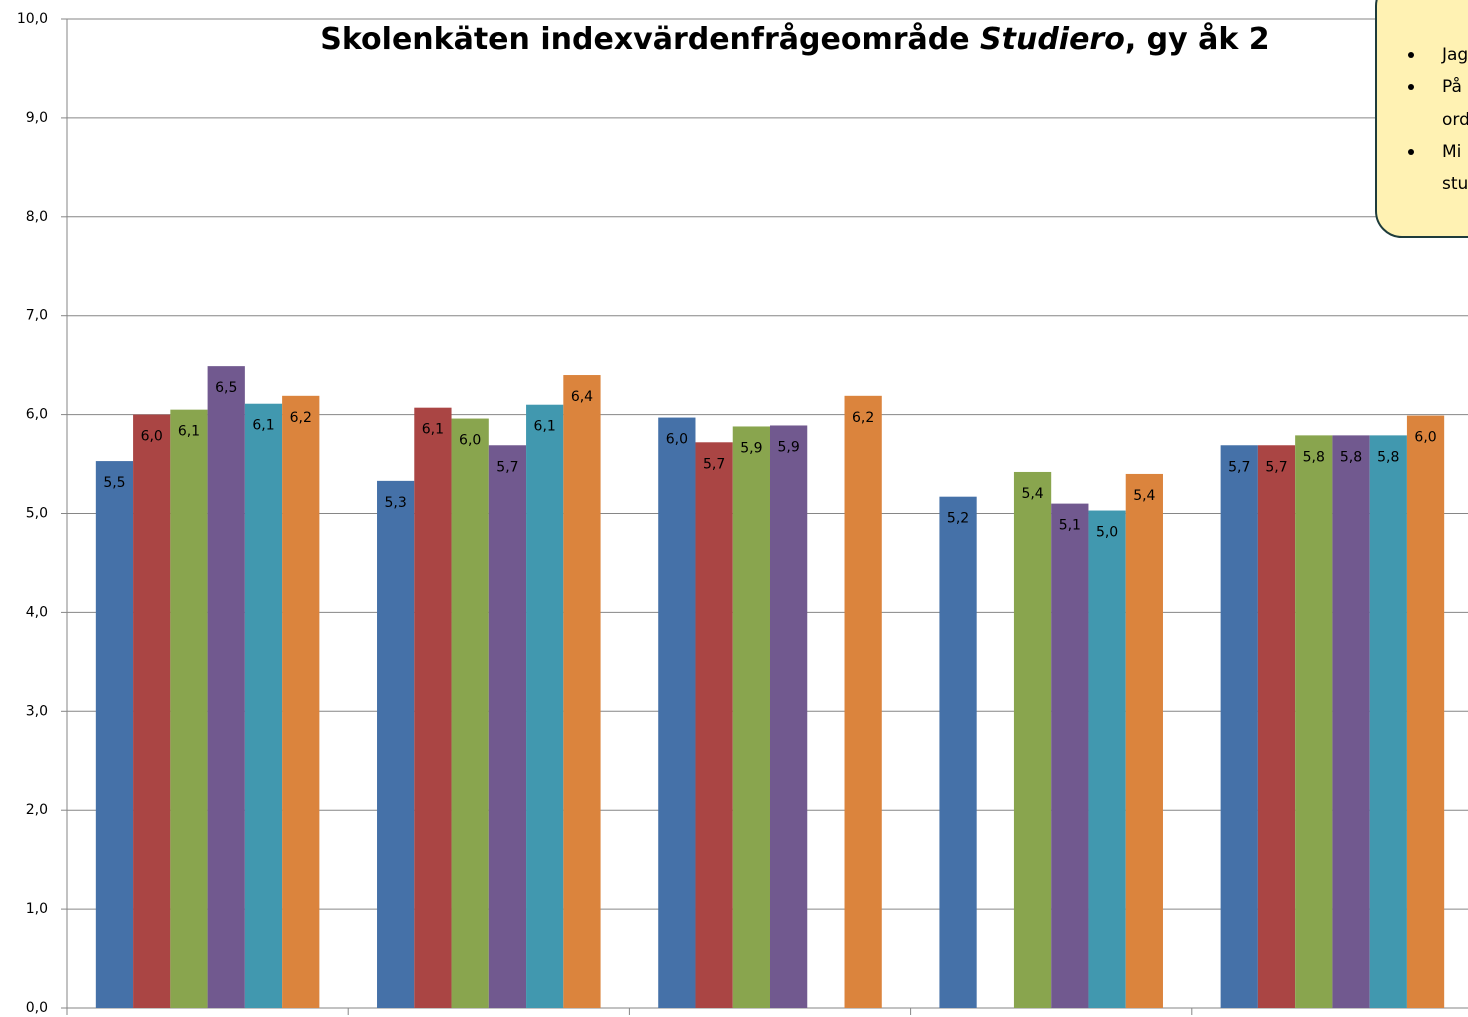  I want to click on annotation-text: På, so click(1452, 86).